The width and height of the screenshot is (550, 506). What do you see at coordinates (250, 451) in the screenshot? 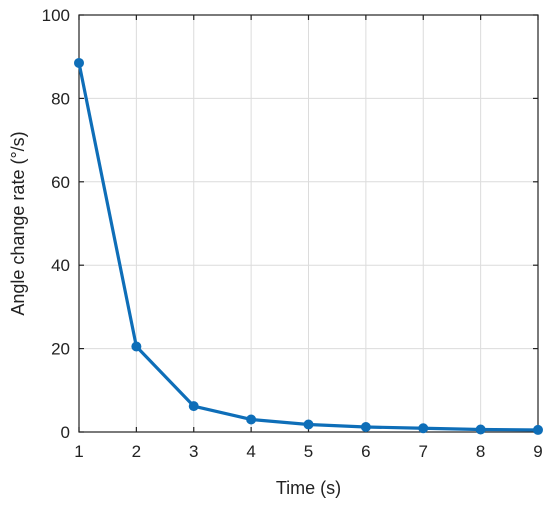
I see `x-tick-label: 4` at bounding box center [250, 451].